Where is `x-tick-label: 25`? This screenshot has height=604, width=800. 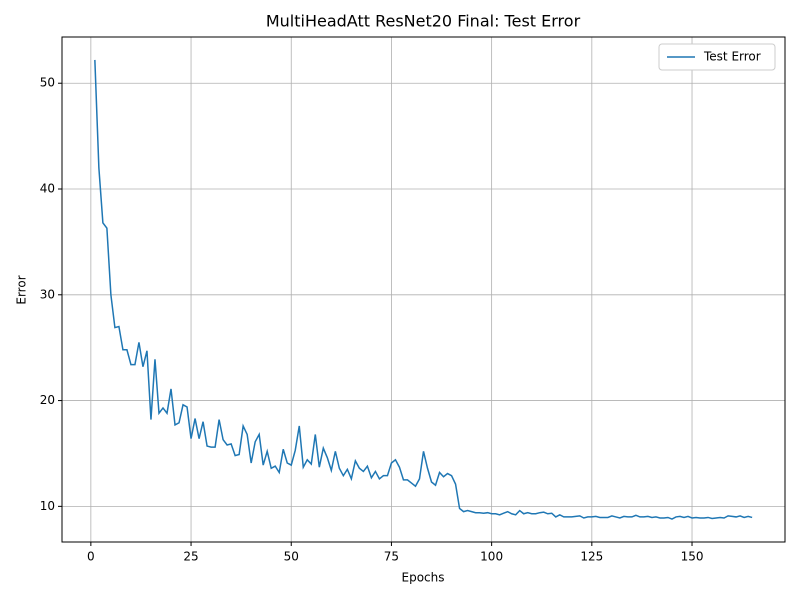
x-tick-label: 25 is located at coordinates (190, 557).